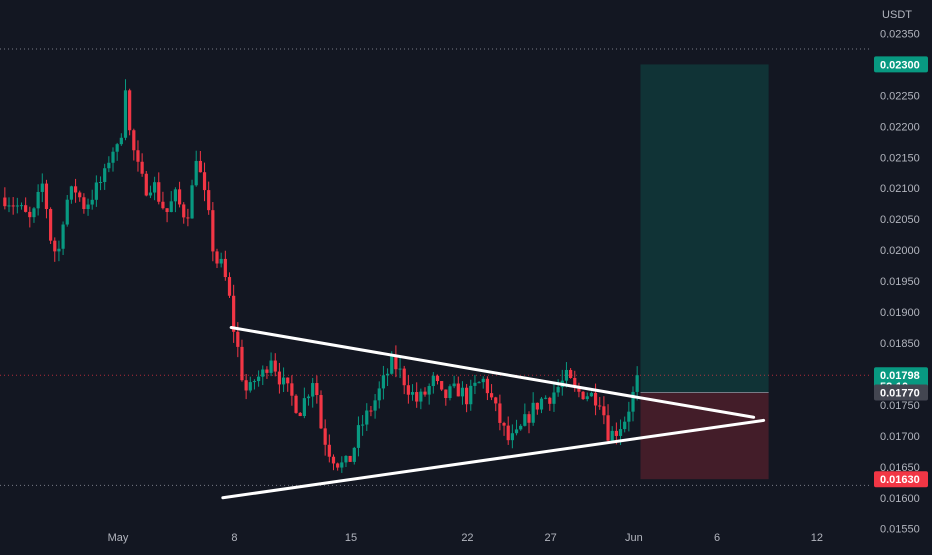 The image size is (932, 555). What do you see at coordinates (492, 372) in the screenshot?
I see `trendline-resistance` at bounding box center [492, 372].